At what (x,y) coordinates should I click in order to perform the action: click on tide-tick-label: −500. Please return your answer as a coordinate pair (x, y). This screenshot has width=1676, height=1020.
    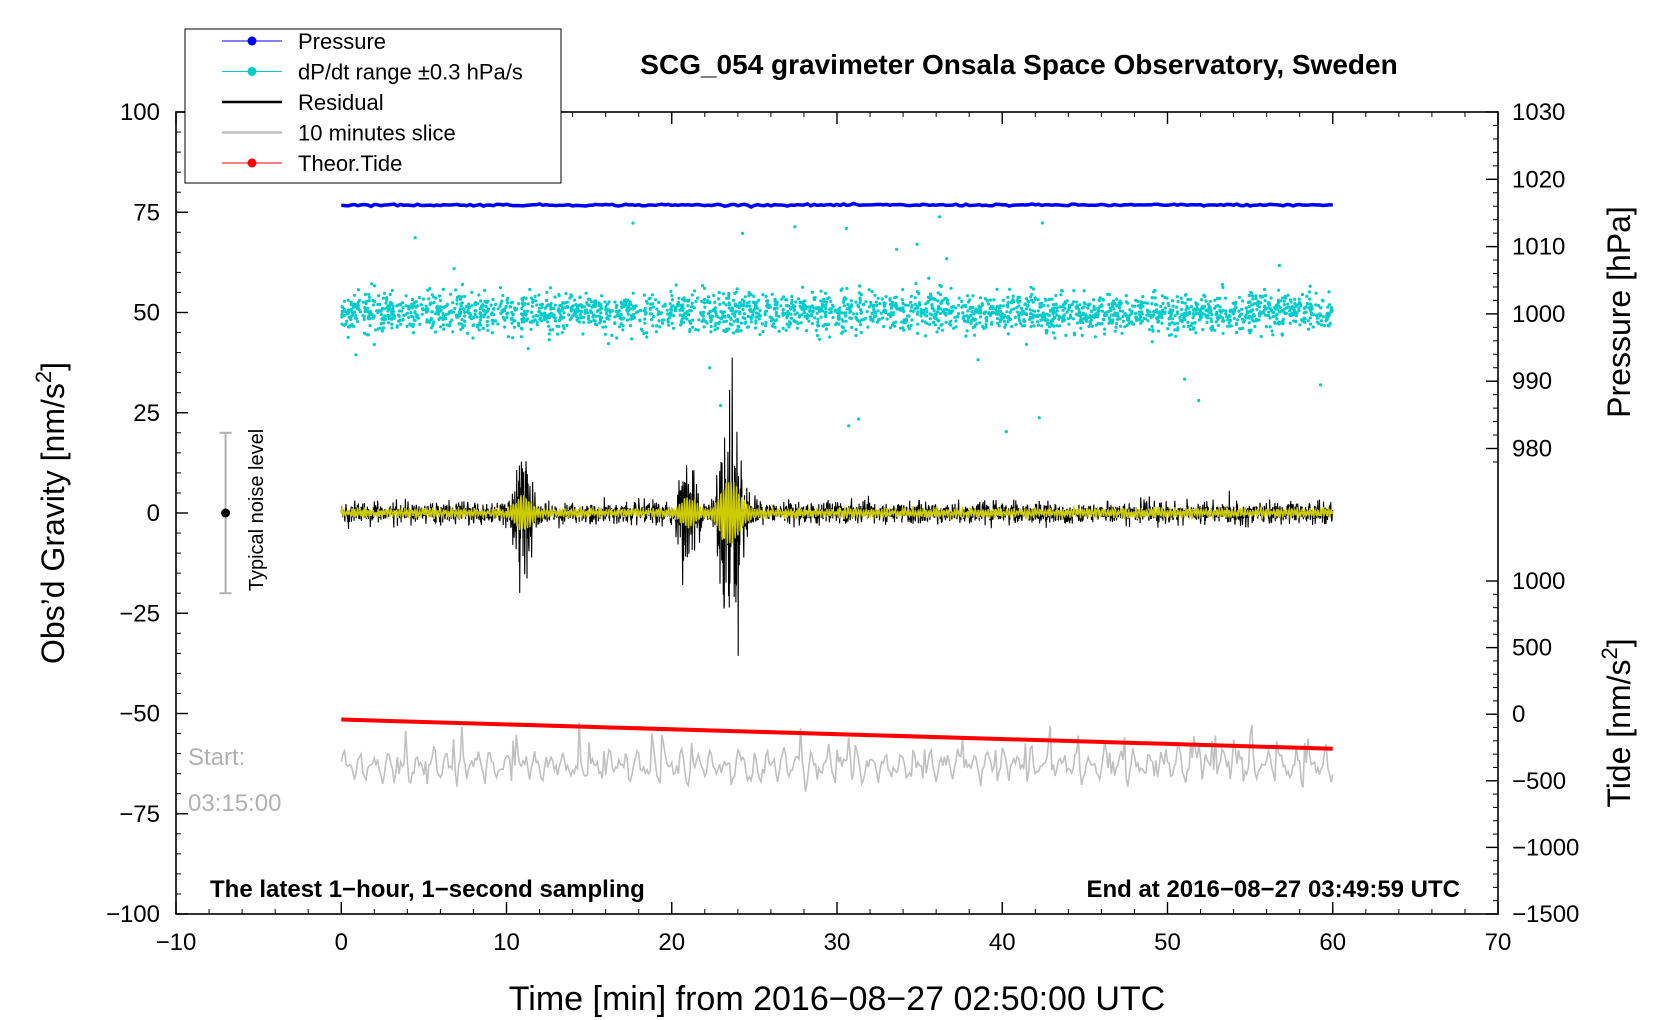
    Looking at the image, I should click on (1539, 781).